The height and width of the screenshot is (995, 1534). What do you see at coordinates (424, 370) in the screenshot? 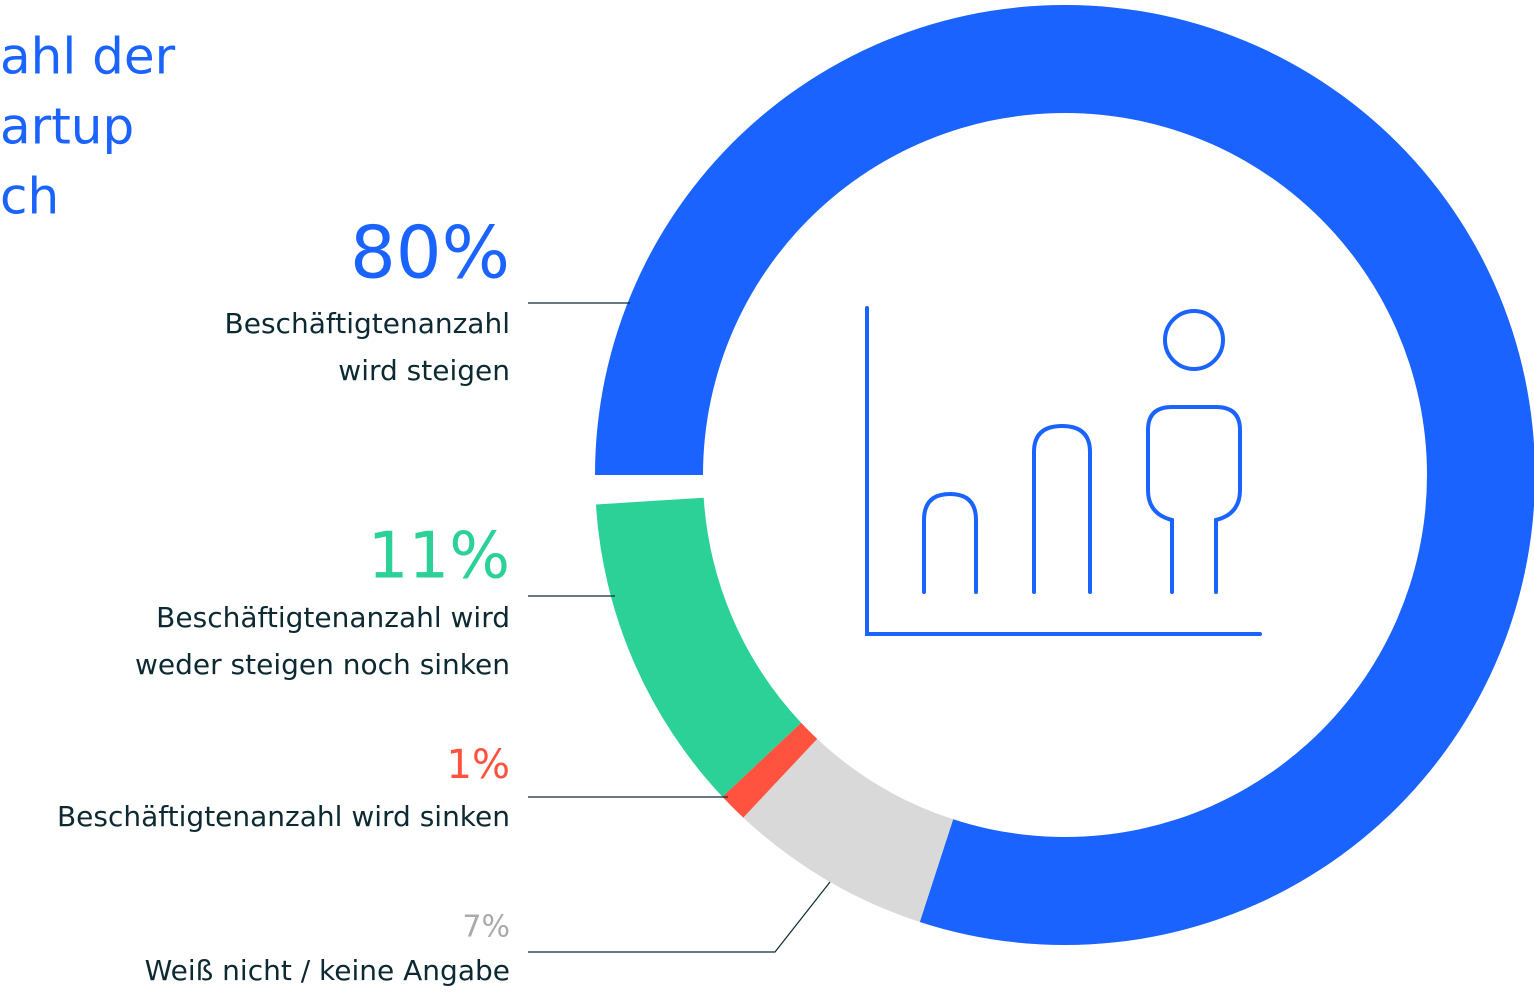
I see `category-label: wird steigen` at bounding box center [424, 370].